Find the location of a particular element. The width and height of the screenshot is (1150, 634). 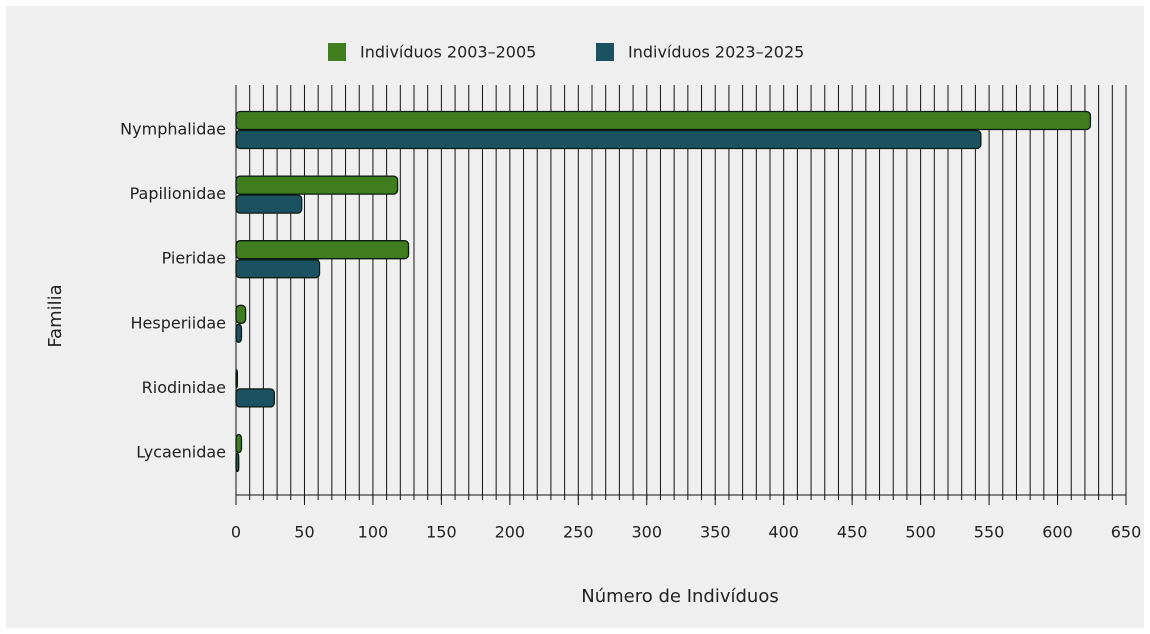

x-tick-label: 50 is located at coordinates (304, 532).